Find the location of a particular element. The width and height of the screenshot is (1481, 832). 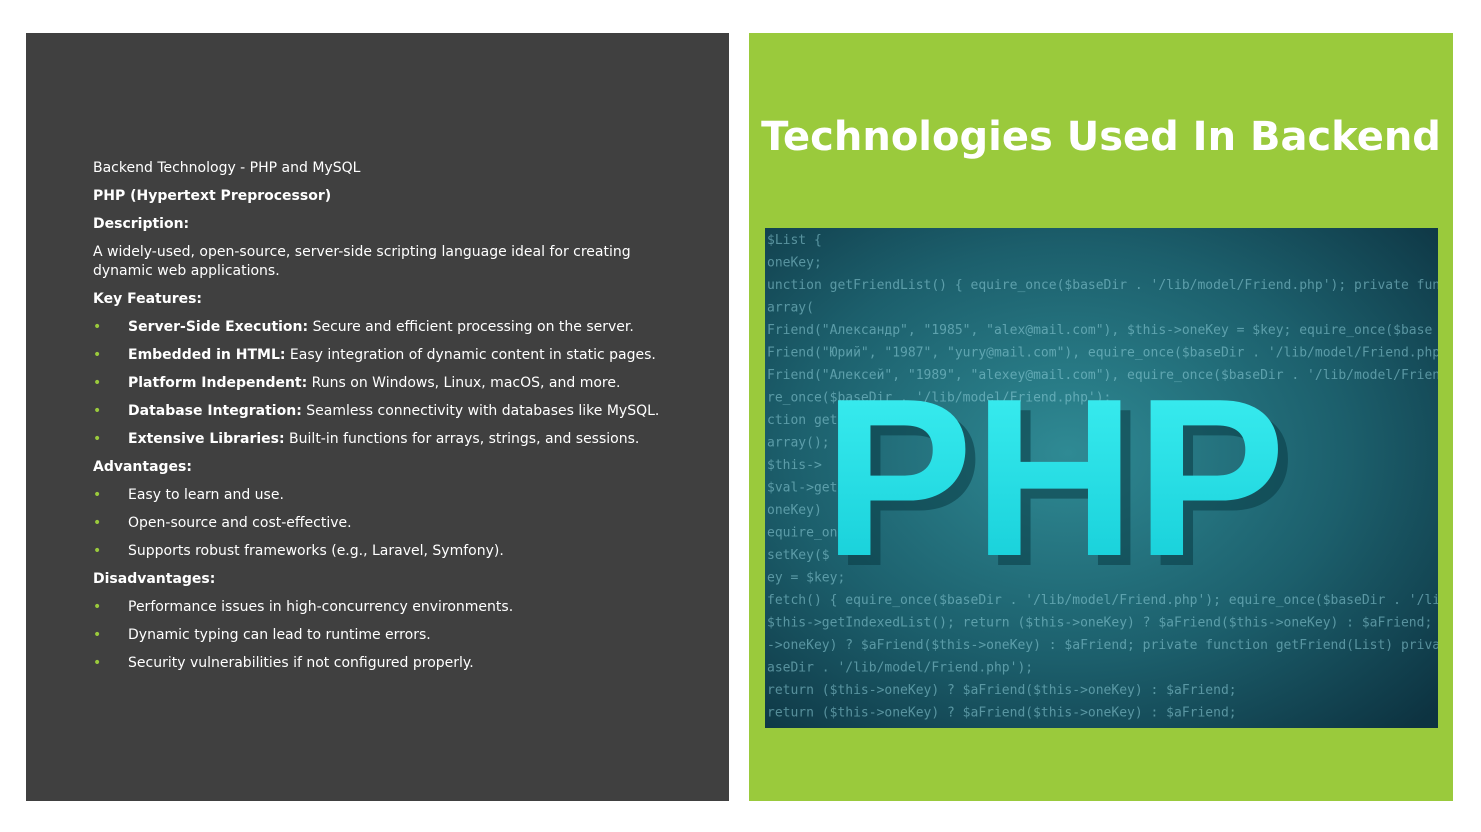

code-line: equire_on is located at coordinates (802, 533).